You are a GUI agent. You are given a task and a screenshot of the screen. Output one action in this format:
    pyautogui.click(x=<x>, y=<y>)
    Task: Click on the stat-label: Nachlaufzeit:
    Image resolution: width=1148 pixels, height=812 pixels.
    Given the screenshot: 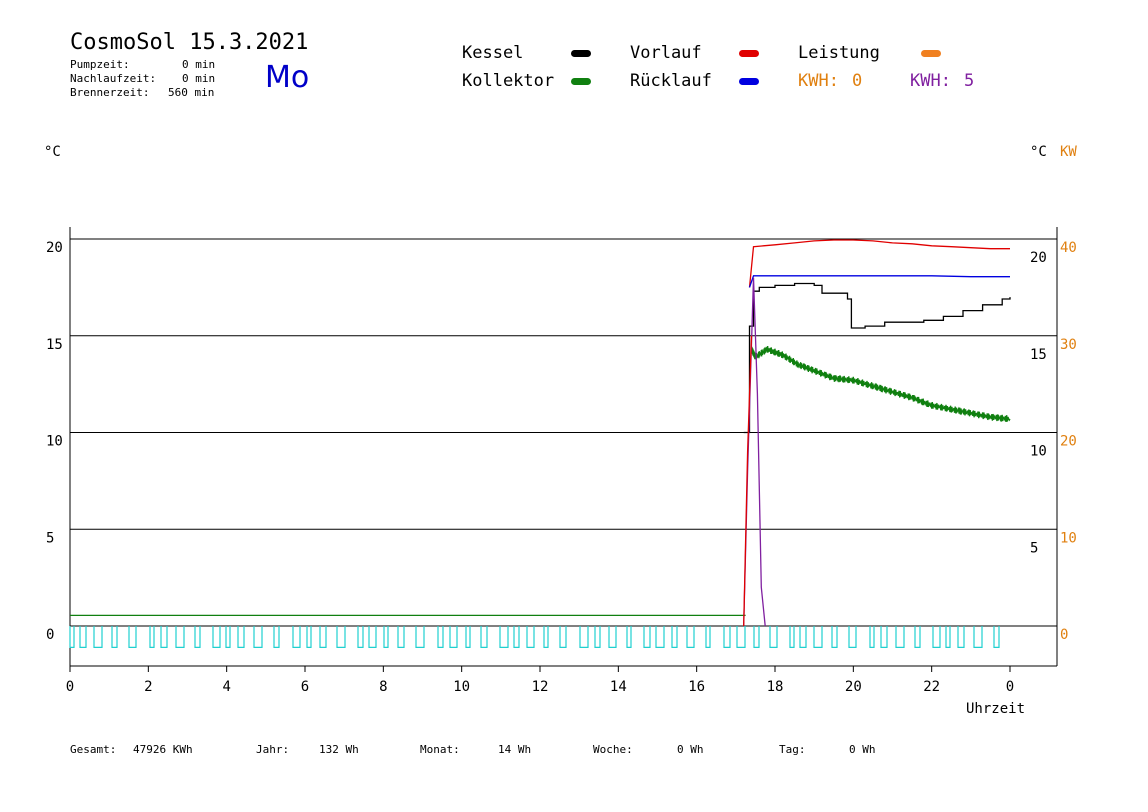 What is the action you would take?
    pyautogui.click(x=113, y=78)
    